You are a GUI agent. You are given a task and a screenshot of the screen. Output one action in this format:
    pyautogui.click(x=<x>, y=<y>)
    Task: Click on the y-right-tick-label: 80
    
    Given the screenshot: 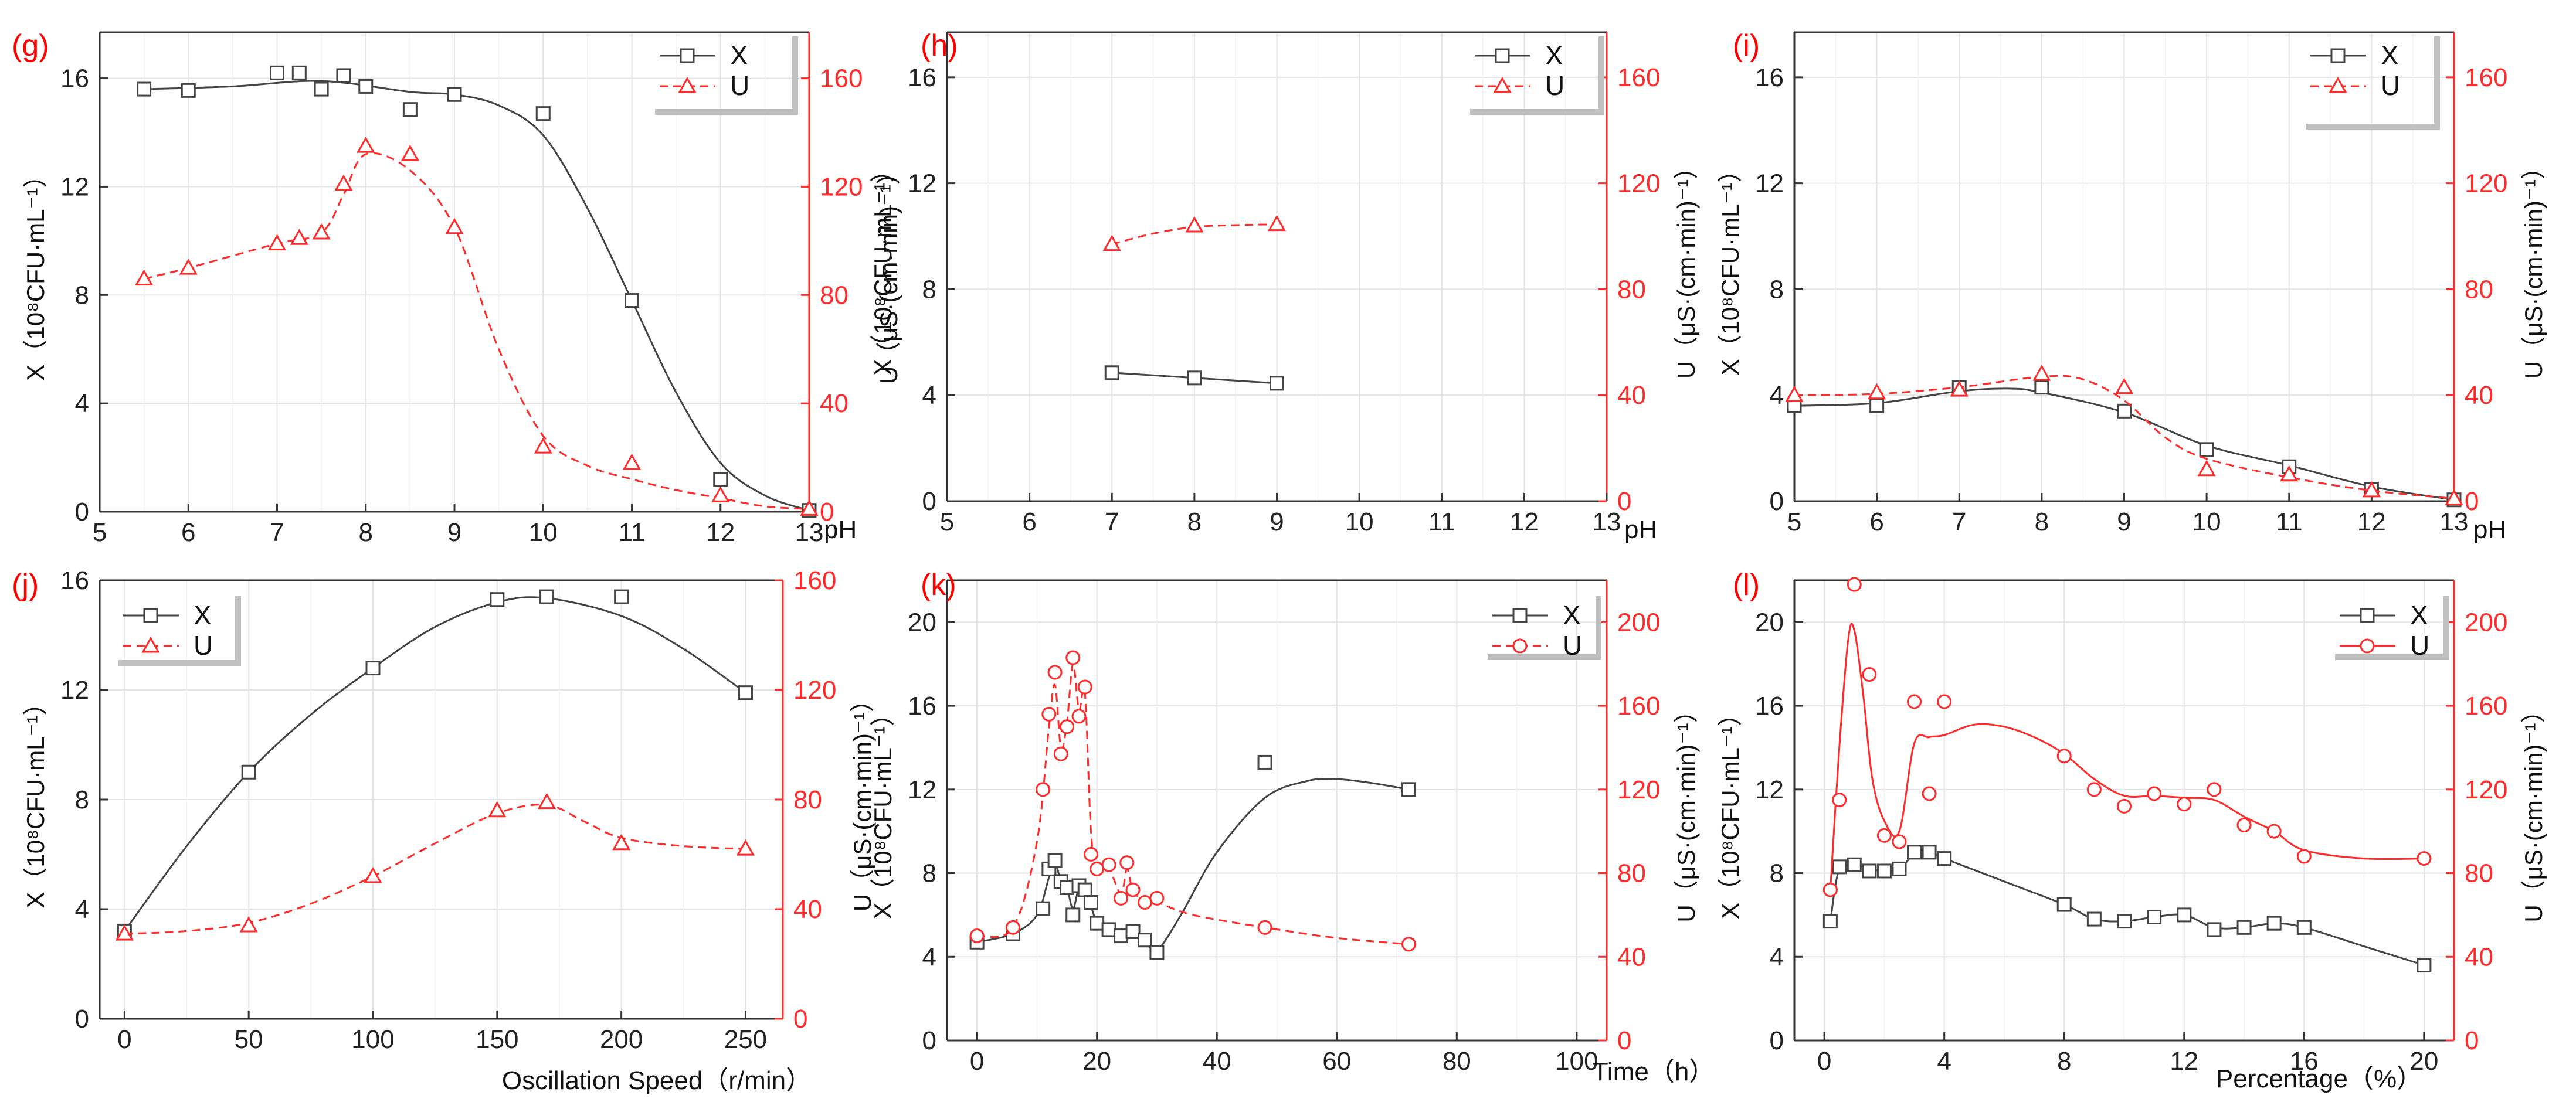 What is the action you would take?
    pyautogui.click(x=1631, y=874)
    